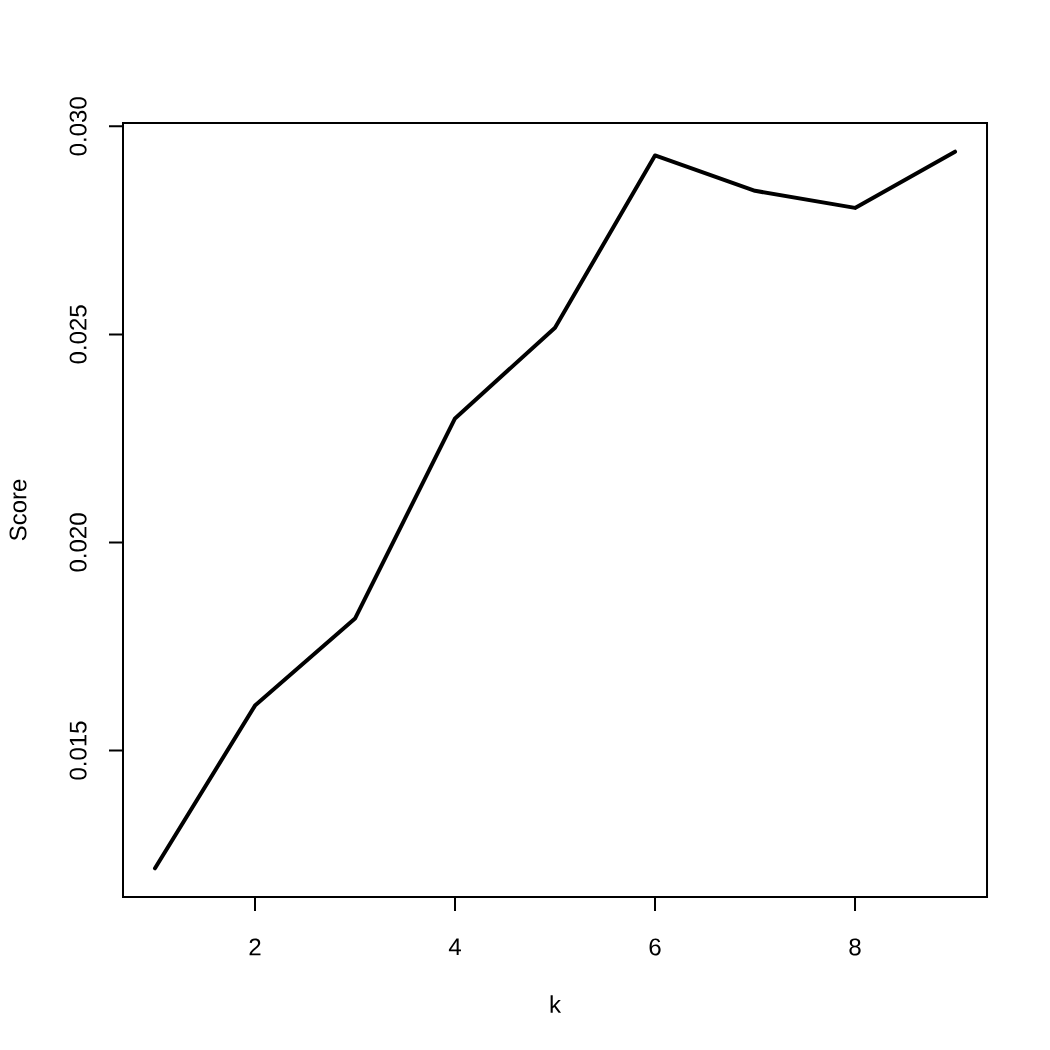 Image resolution: width=1050 pixels, height=1050 pixels. Describe the element at coordinates (556, 1004) in the screenshot. I see `x-axis-title: k` at that location.